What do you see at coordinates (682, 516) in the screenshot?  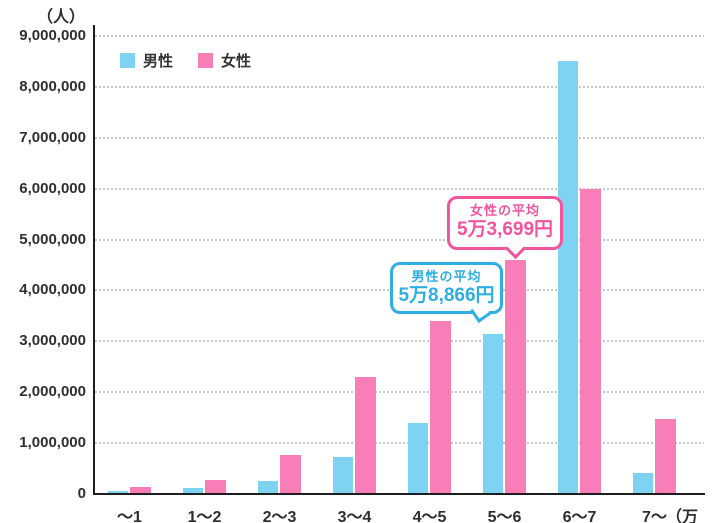 I see `x-axis-unit-label: （万円）` at bounding box center [682, 516].